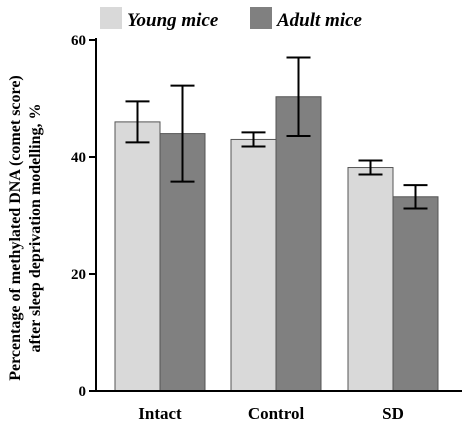  What do you see at coordinates (35, 227) in the screenshot?
I see `y-axis-label-line-2: after sleep deprivation modelling, %` at bounding box center [35, 227].